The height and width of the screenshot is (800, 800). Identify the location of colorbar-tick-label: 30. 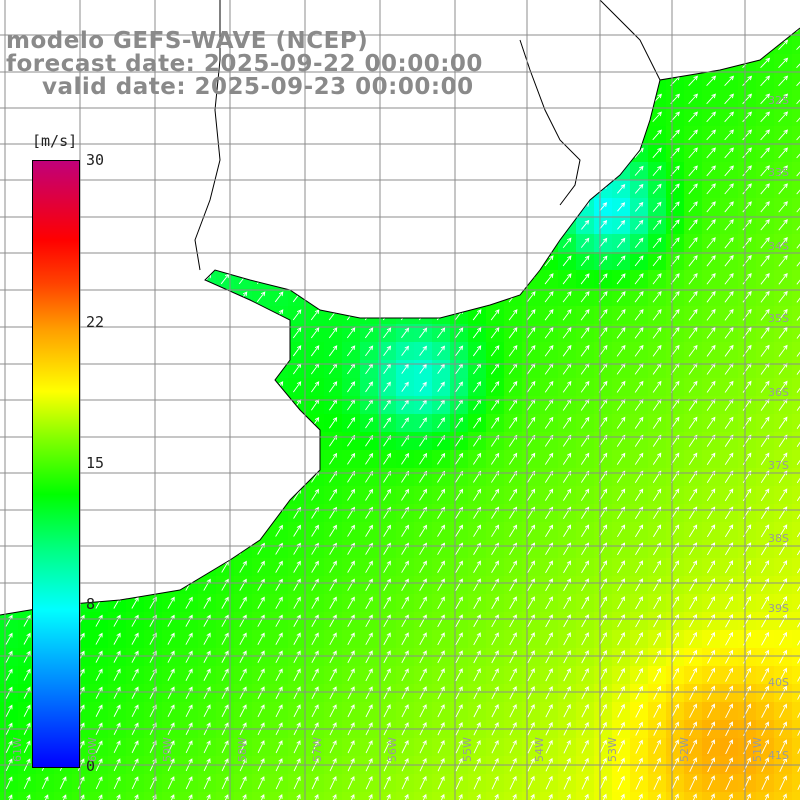
(95, 160).